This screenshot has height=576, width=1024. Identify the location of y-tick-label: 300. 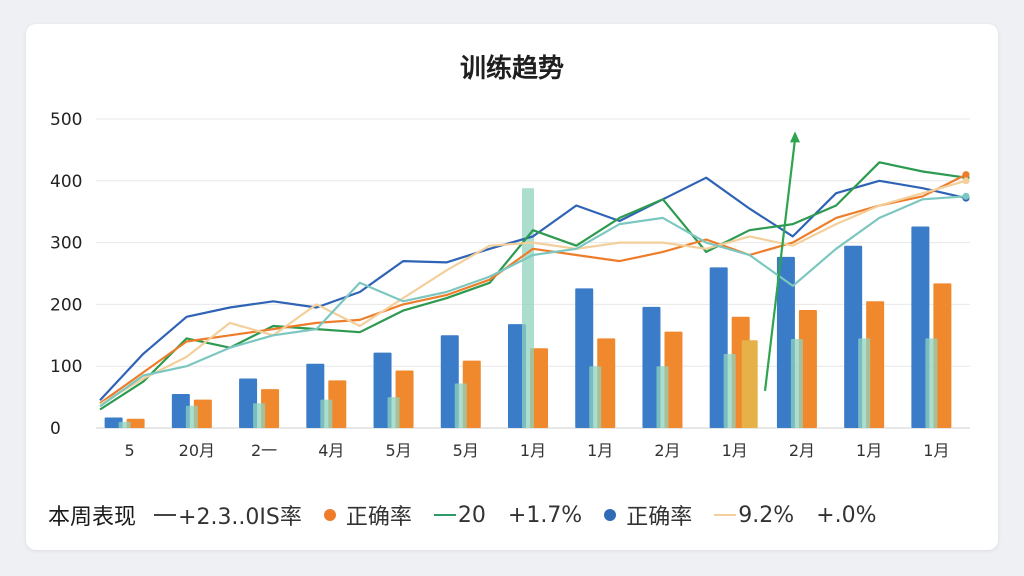
(66, 244).